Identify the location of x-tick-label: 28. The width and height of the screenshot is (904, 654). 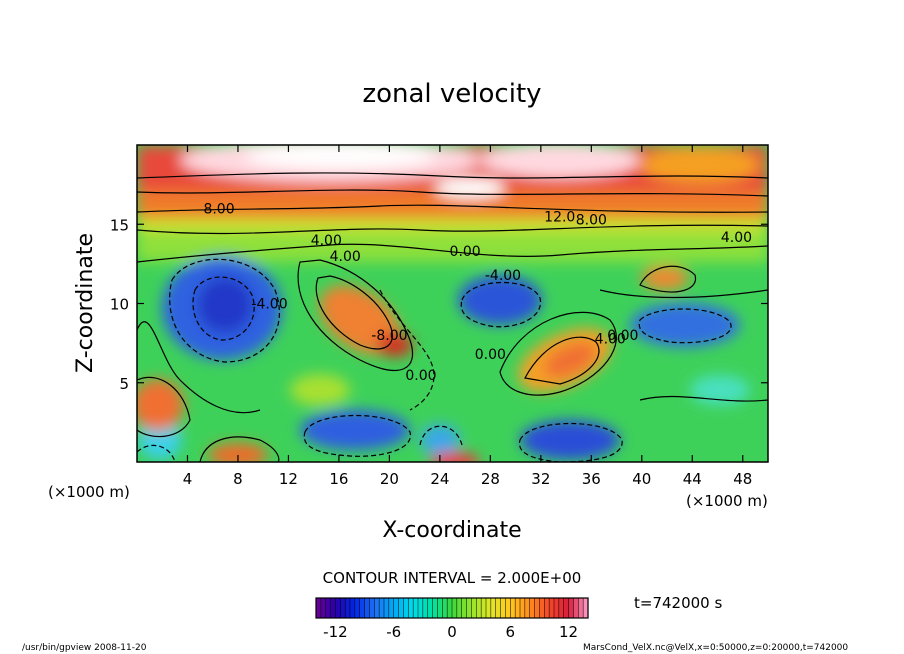
(490, 479).